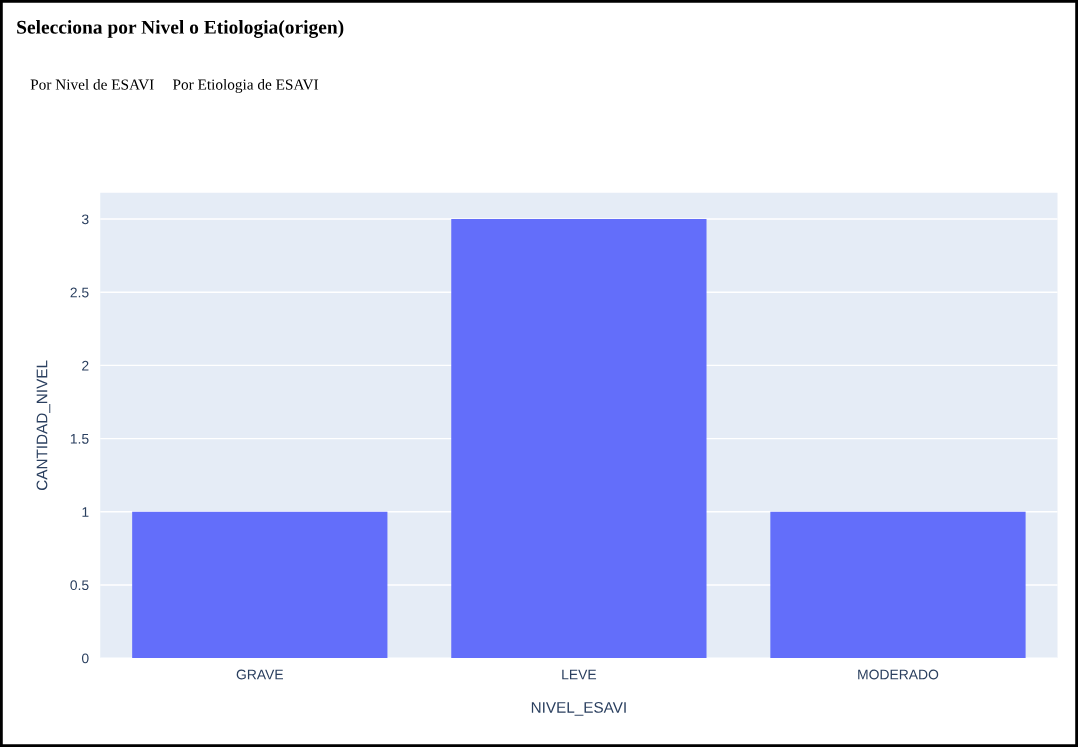 Image resolution: width=1078 pixels, height=747 pixels. What do you see at coordinates (898, 674) in the screenshot?
I see `x-tick-label: MODERADO` at bounding box center [898, 674].